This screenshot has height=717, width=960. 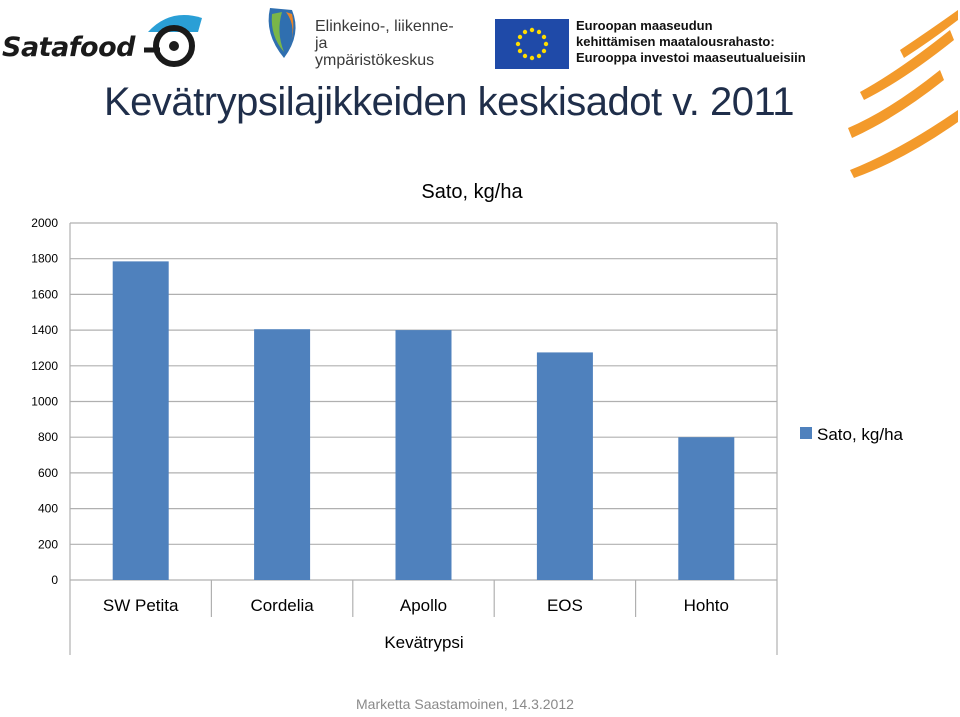 What do you see at coordinates (565, 605) in the screenshot?
I see `x-tick-label: EOS` at bounding box center [565, 605].